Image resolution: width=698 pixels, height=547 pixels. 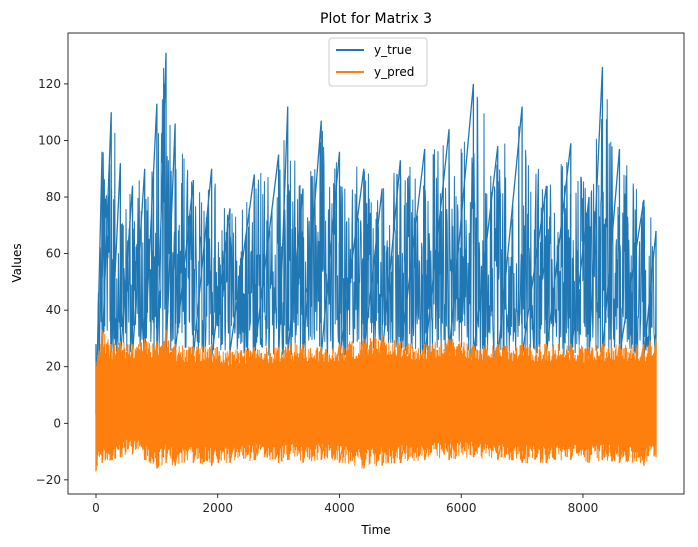 What do you see at coordinates (53, 197) in the screenshot?
I see `y-tick-label: 80` at bounding box center [53, 197].